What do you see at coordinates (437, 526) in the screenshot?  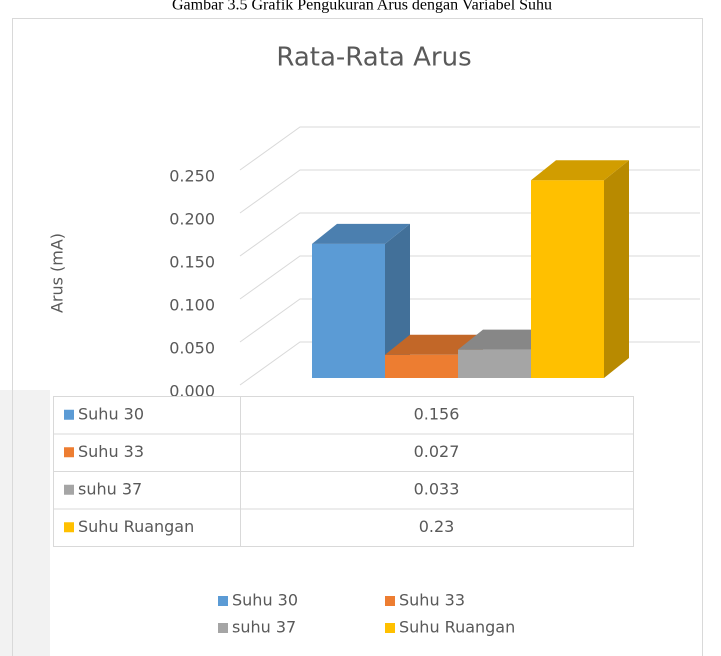 I see `table-value: 0.23` at bounding box center [437, 526].